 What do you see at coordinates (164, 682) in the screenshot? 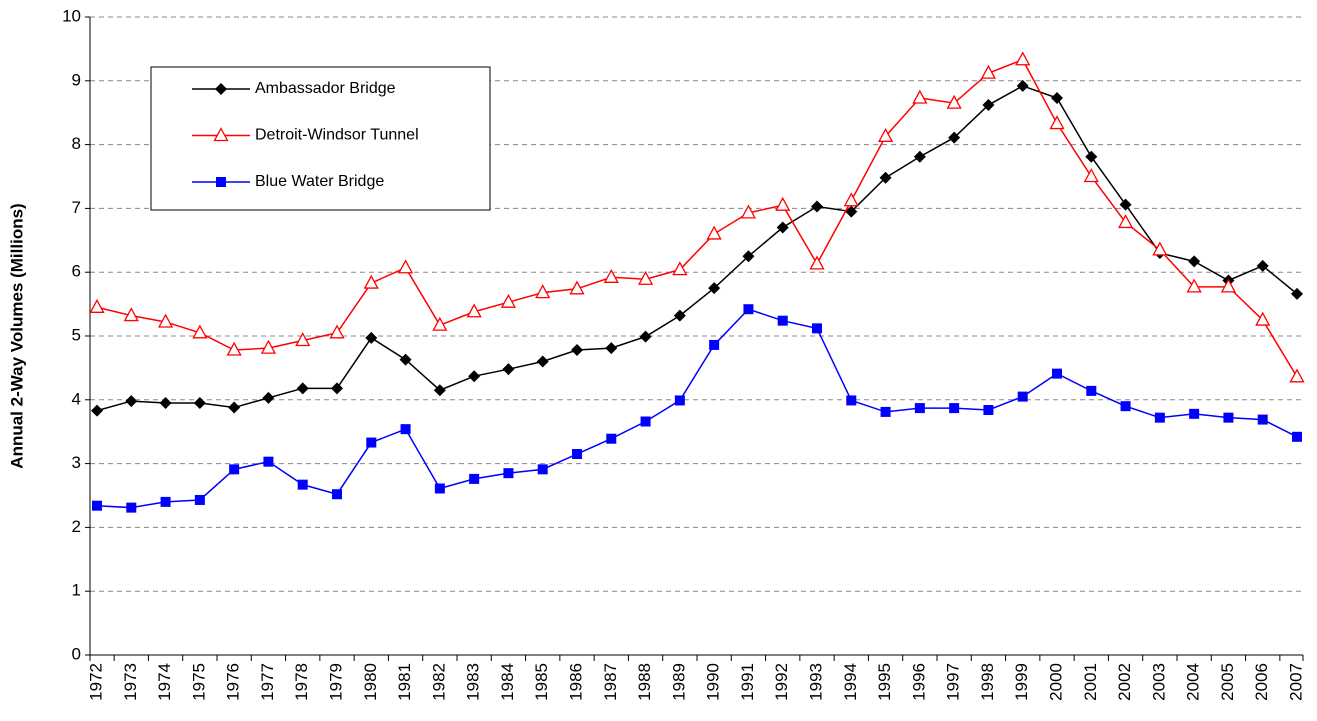
I see `x-tick-label: 1974` at bounding box center [164, 682].